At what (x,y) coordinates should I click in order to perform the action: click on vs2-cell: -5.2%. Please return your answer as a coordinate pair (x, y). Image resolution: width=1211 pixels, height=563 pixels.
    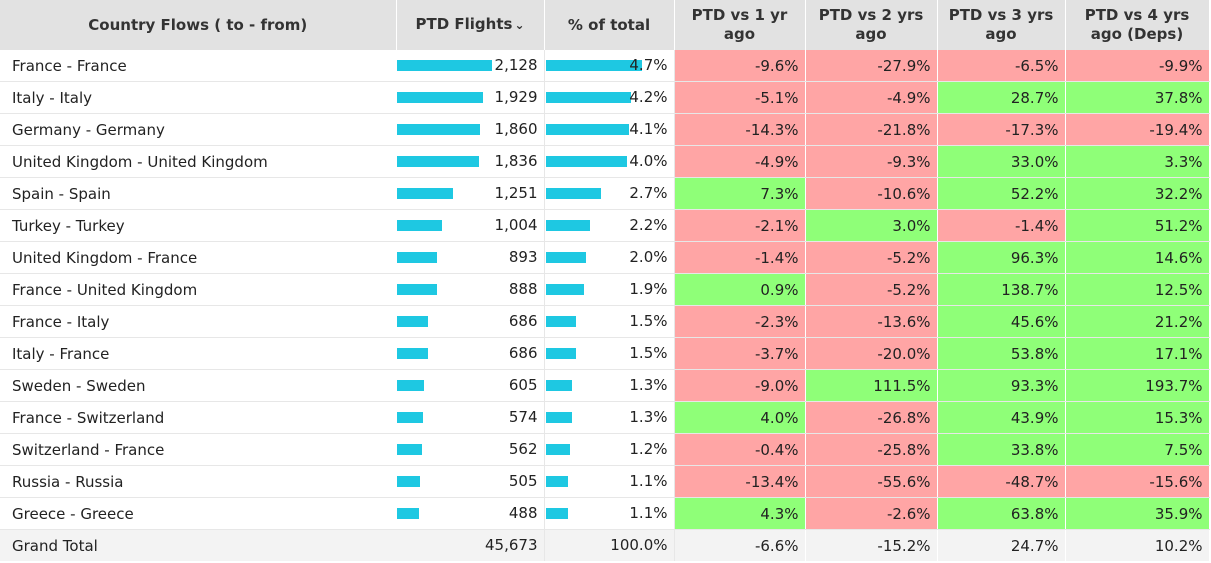
    Looking at the image, I should click on (871, 289).